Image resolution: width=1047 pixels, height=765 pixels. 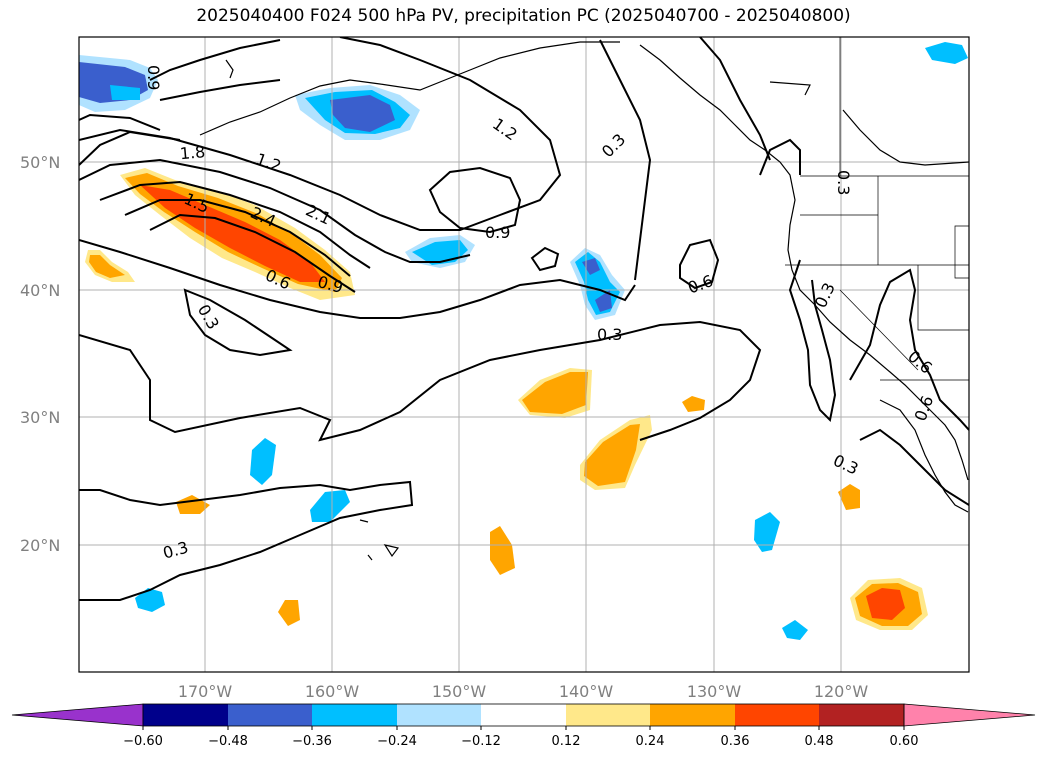 I want to click on lon-label: 150°W, so click(x=459, y=691).